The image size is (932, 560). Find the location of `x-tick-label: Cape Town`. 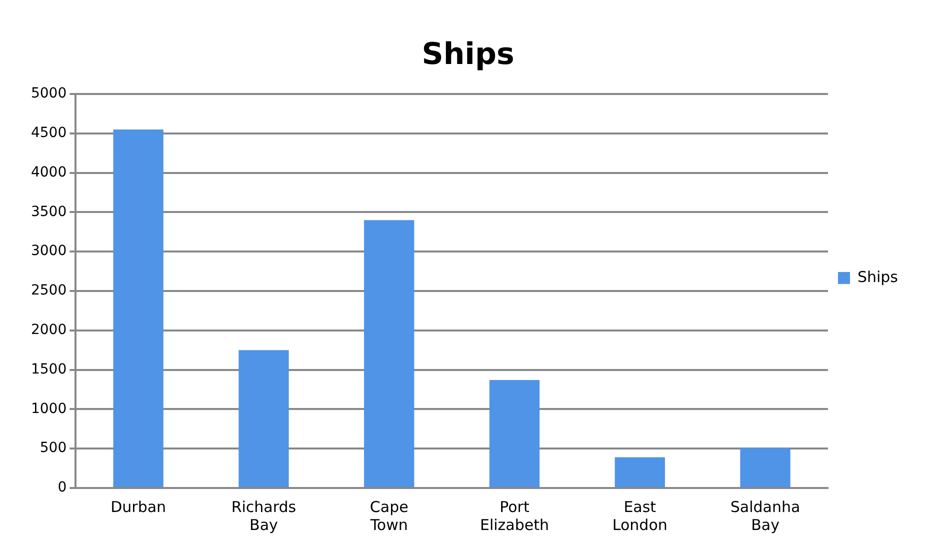

x-tick-label: Cape Town is located at coordinates (388, 516).